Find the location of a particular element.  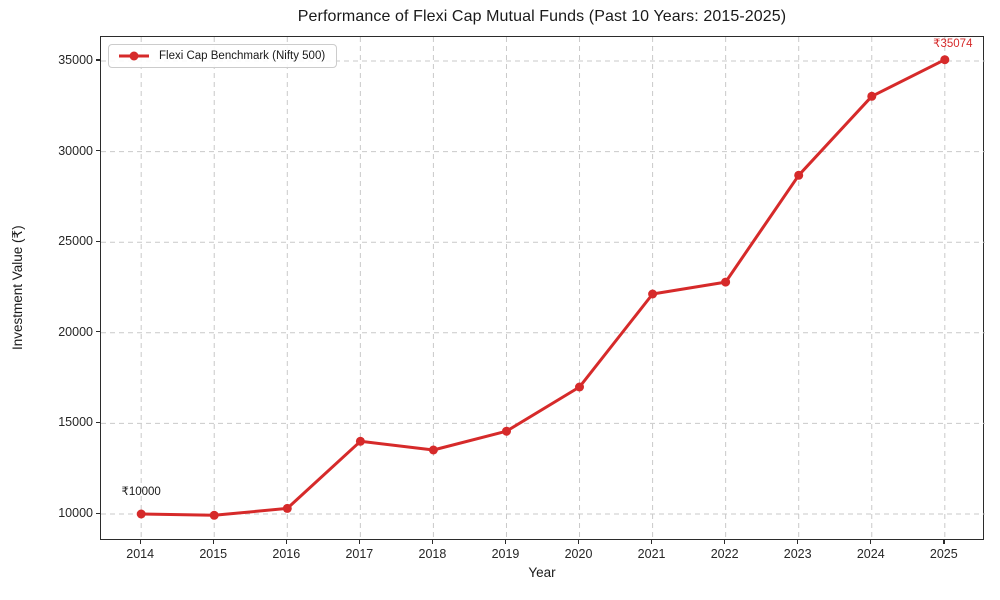

x-tick-label: 2015 is located at coordinates (213, 554).